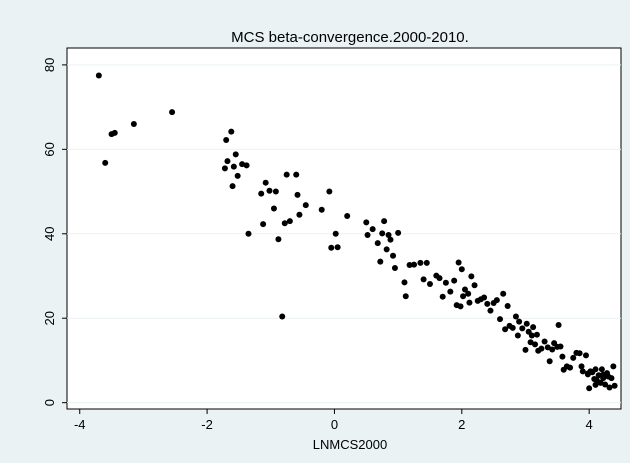 This screenshot has width=630, height=463. I want to click on x-tick-label: 4, so click(589, 424).